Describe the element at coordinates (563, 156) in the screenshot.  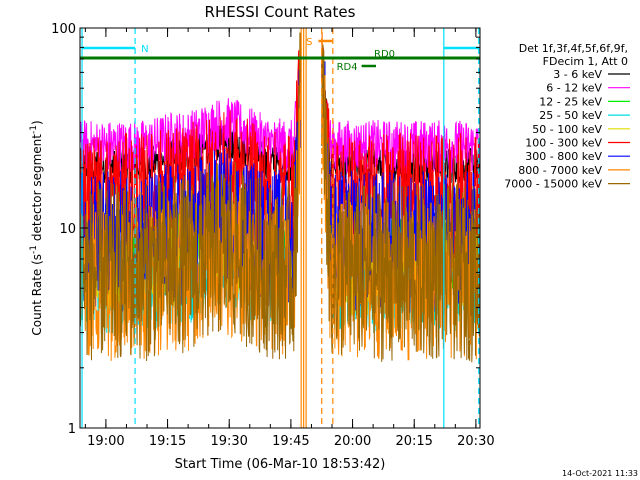
I see `legend-label-7: 300 - 800 keV` at that location.